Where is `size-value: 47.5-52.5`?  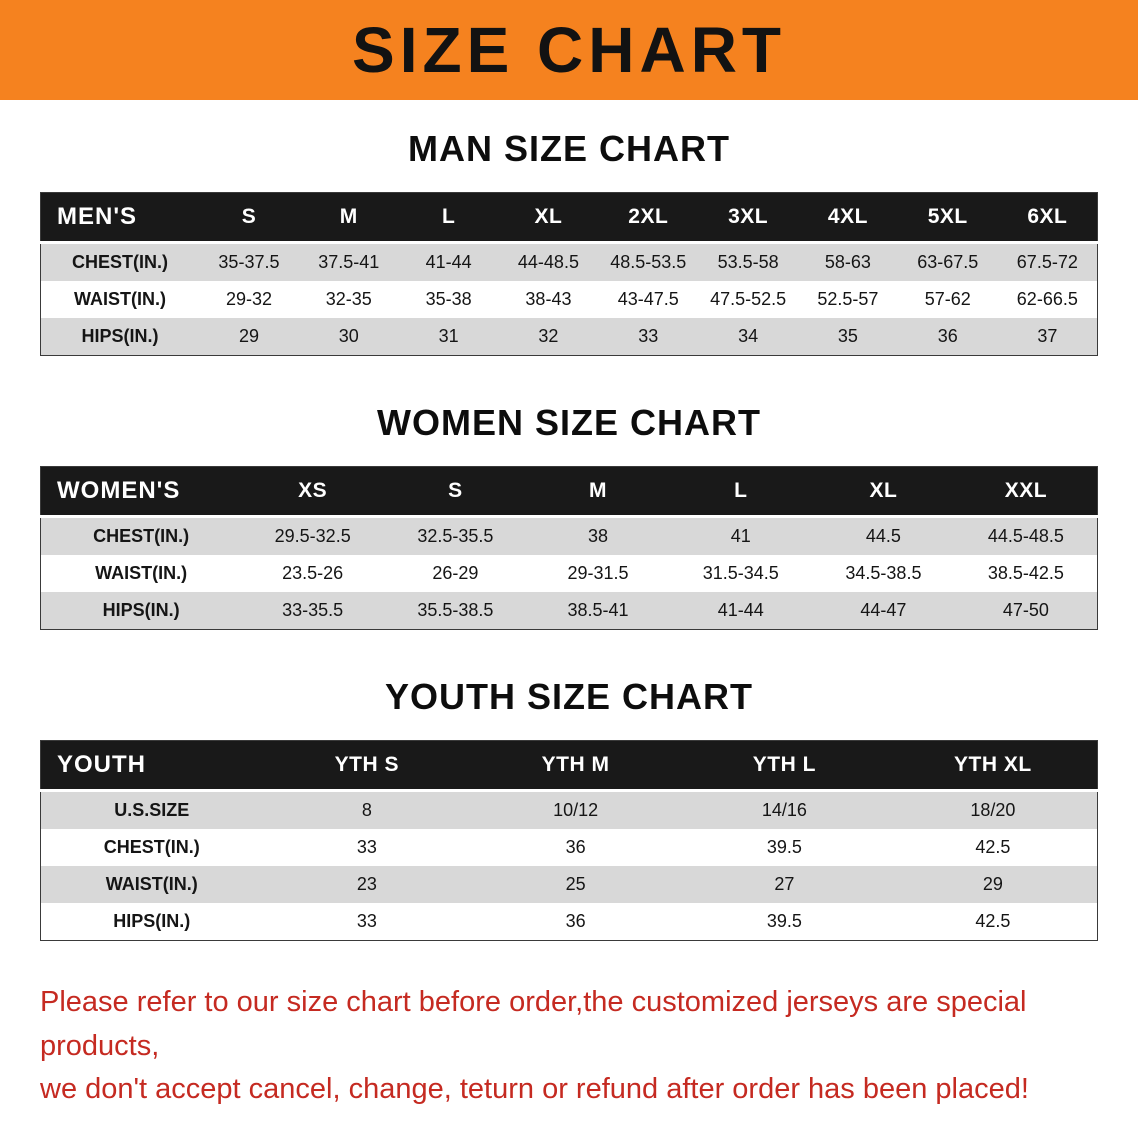
size-value: 47.5-52.5 is located at coordinates (748, 299).